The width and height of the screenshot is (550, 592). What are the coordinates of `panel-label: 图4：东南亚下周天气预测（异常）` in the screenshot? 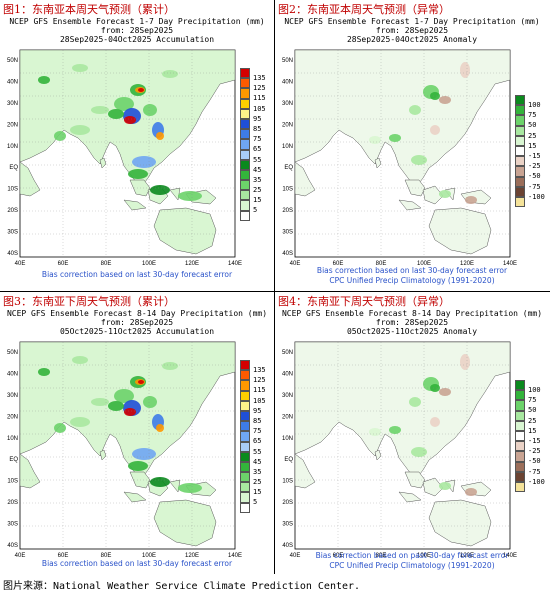 It's located at (364, 301).